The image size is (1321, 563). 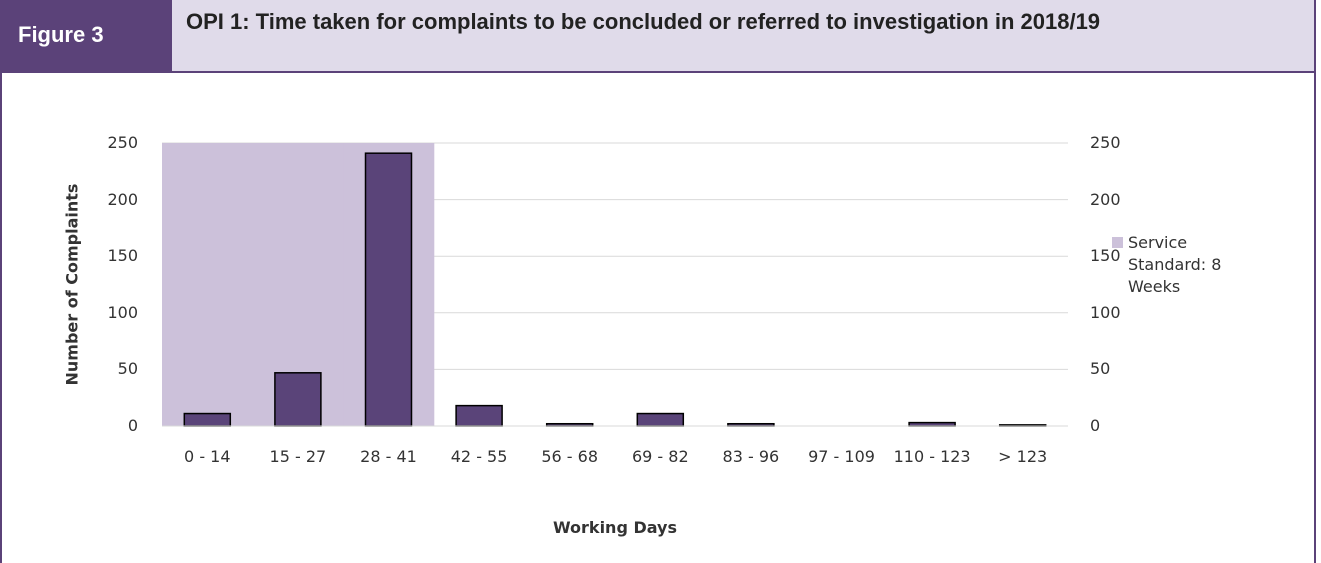 I want to click on y2-tick-label: 200, so click(x=1105, y=199).